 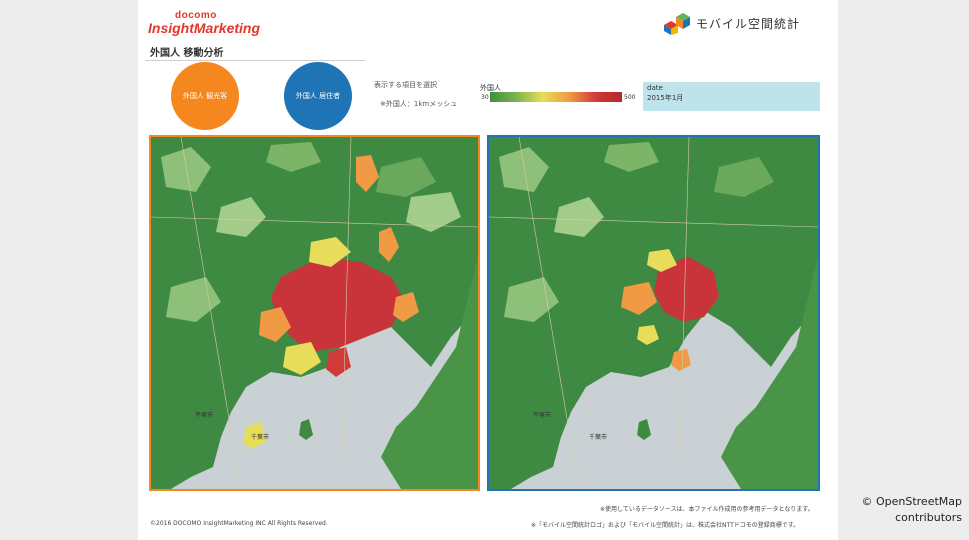 What do you see at coordinates (900, 510) in the screenshot?
I see `osm-attribution: © OpenStreetMap contributors` at bounding box center [900, 510].